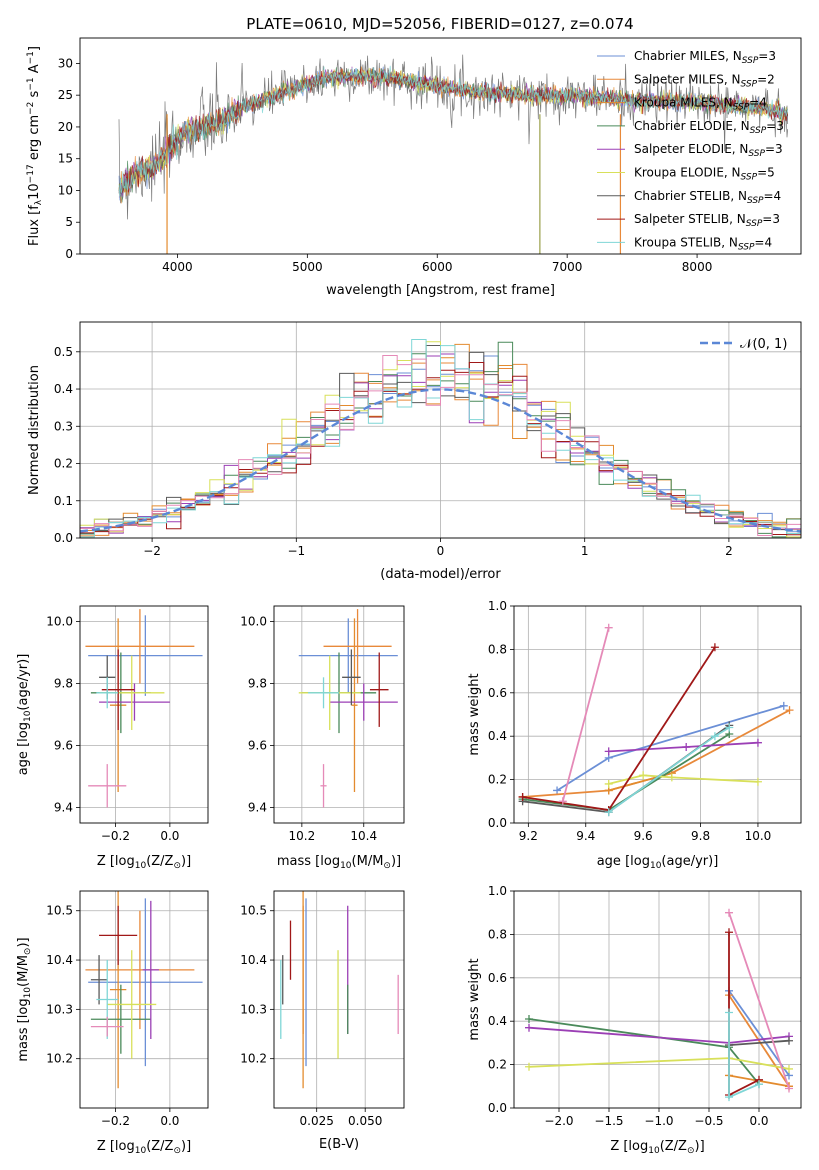 This screenshot has width=819, height=1170. I want to click on label-part: Kroupa ELODIE, N, so click(687, 173).